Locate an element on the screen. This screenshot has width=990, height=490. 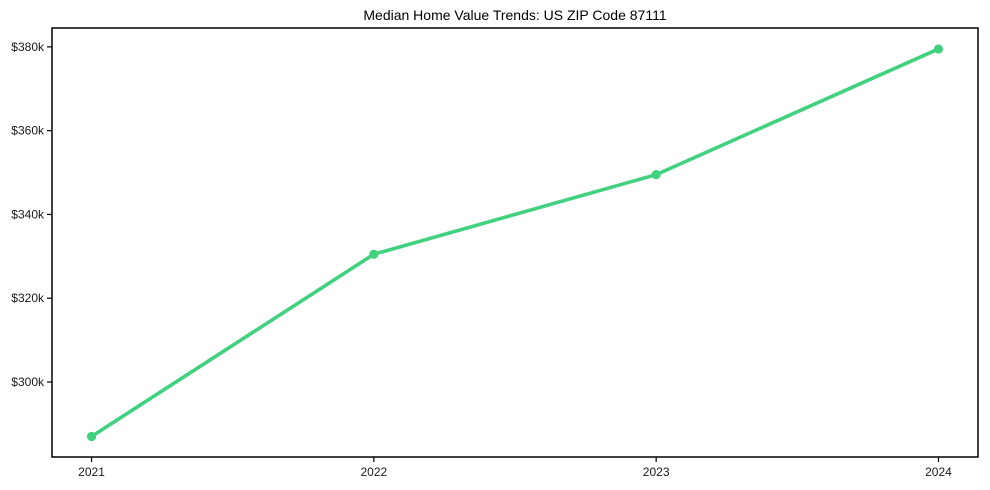
x-axis-tick-label: 2022 is located at coordinates (373, 472).